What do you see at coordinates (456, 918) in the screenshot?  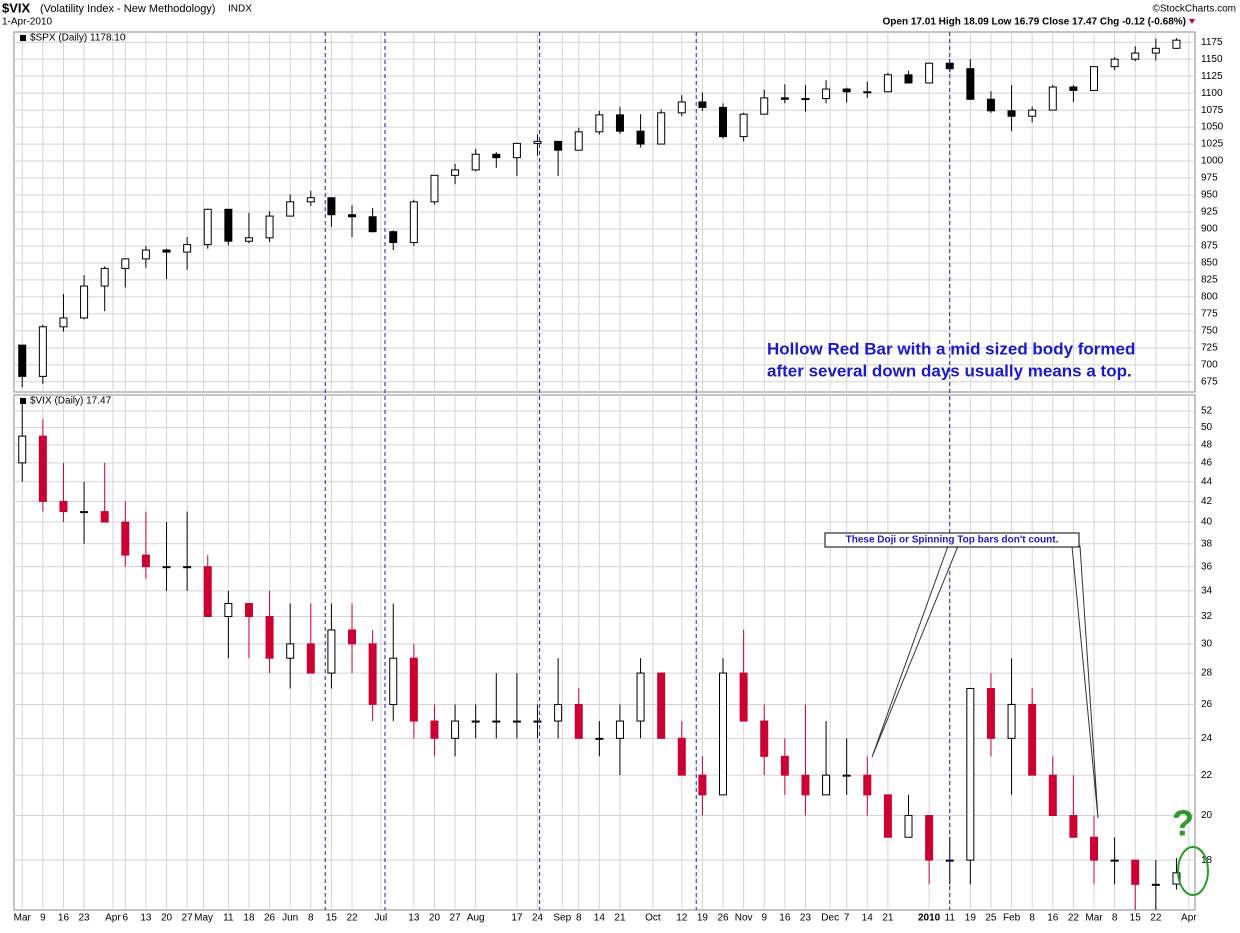 I see `x-tick-label: 27` at bounding box center [456, 918].